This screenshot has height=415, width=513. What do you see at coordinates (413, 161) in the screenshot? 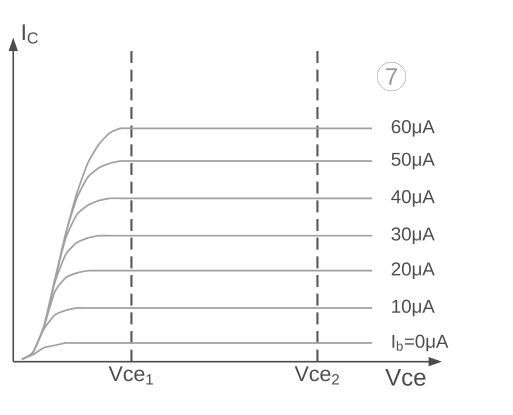
I see `series-label: 50μA` at bounding box center [413, 161].